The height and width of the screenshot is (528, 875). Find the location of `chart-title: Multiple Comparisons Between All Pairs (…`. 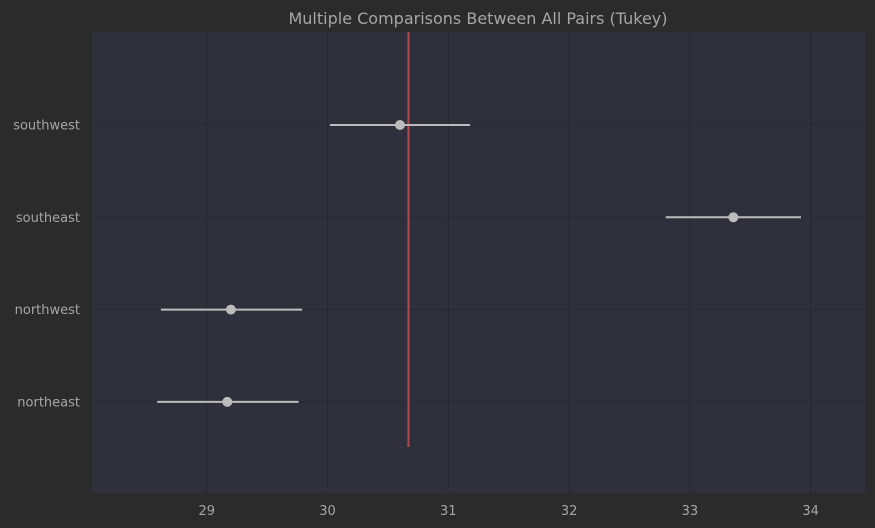

chart-title: Multiple Comparisons Between All Pairs (… is located at coordinates (477, 18).